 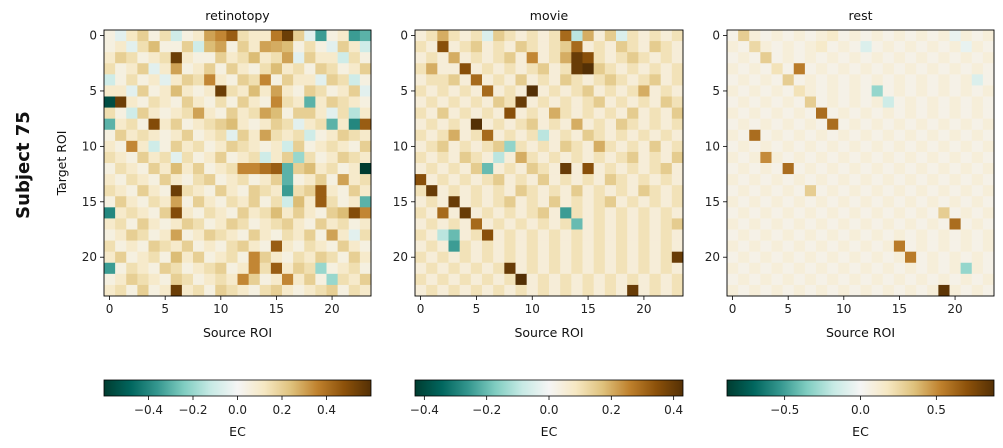 I want to click on y-tick-label: 20, so click(x=89, y=257).